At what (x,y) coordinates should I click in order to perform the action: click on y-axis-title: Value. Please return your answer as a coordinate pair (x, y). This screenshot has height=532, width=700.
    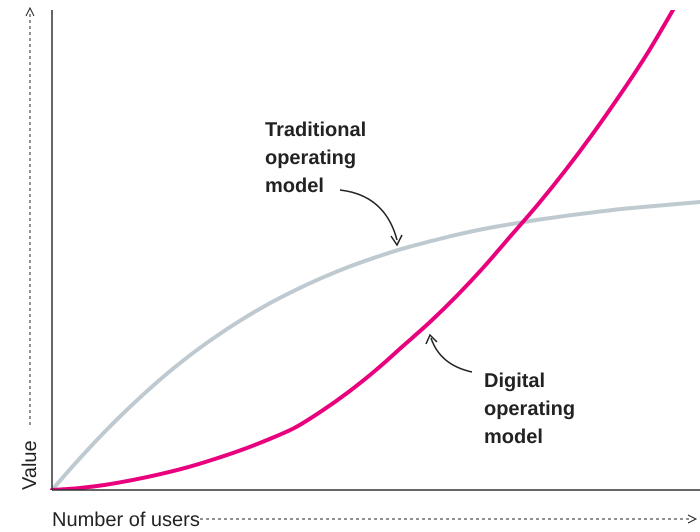
    Looking at the image, I should click on (30, 465).